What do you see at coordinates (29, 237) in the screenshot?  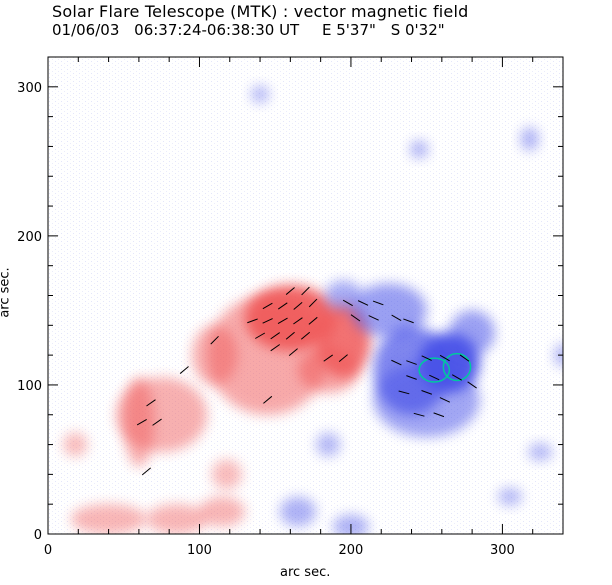 I see `y-tick-label: 200` at bounding box center [29, 237].